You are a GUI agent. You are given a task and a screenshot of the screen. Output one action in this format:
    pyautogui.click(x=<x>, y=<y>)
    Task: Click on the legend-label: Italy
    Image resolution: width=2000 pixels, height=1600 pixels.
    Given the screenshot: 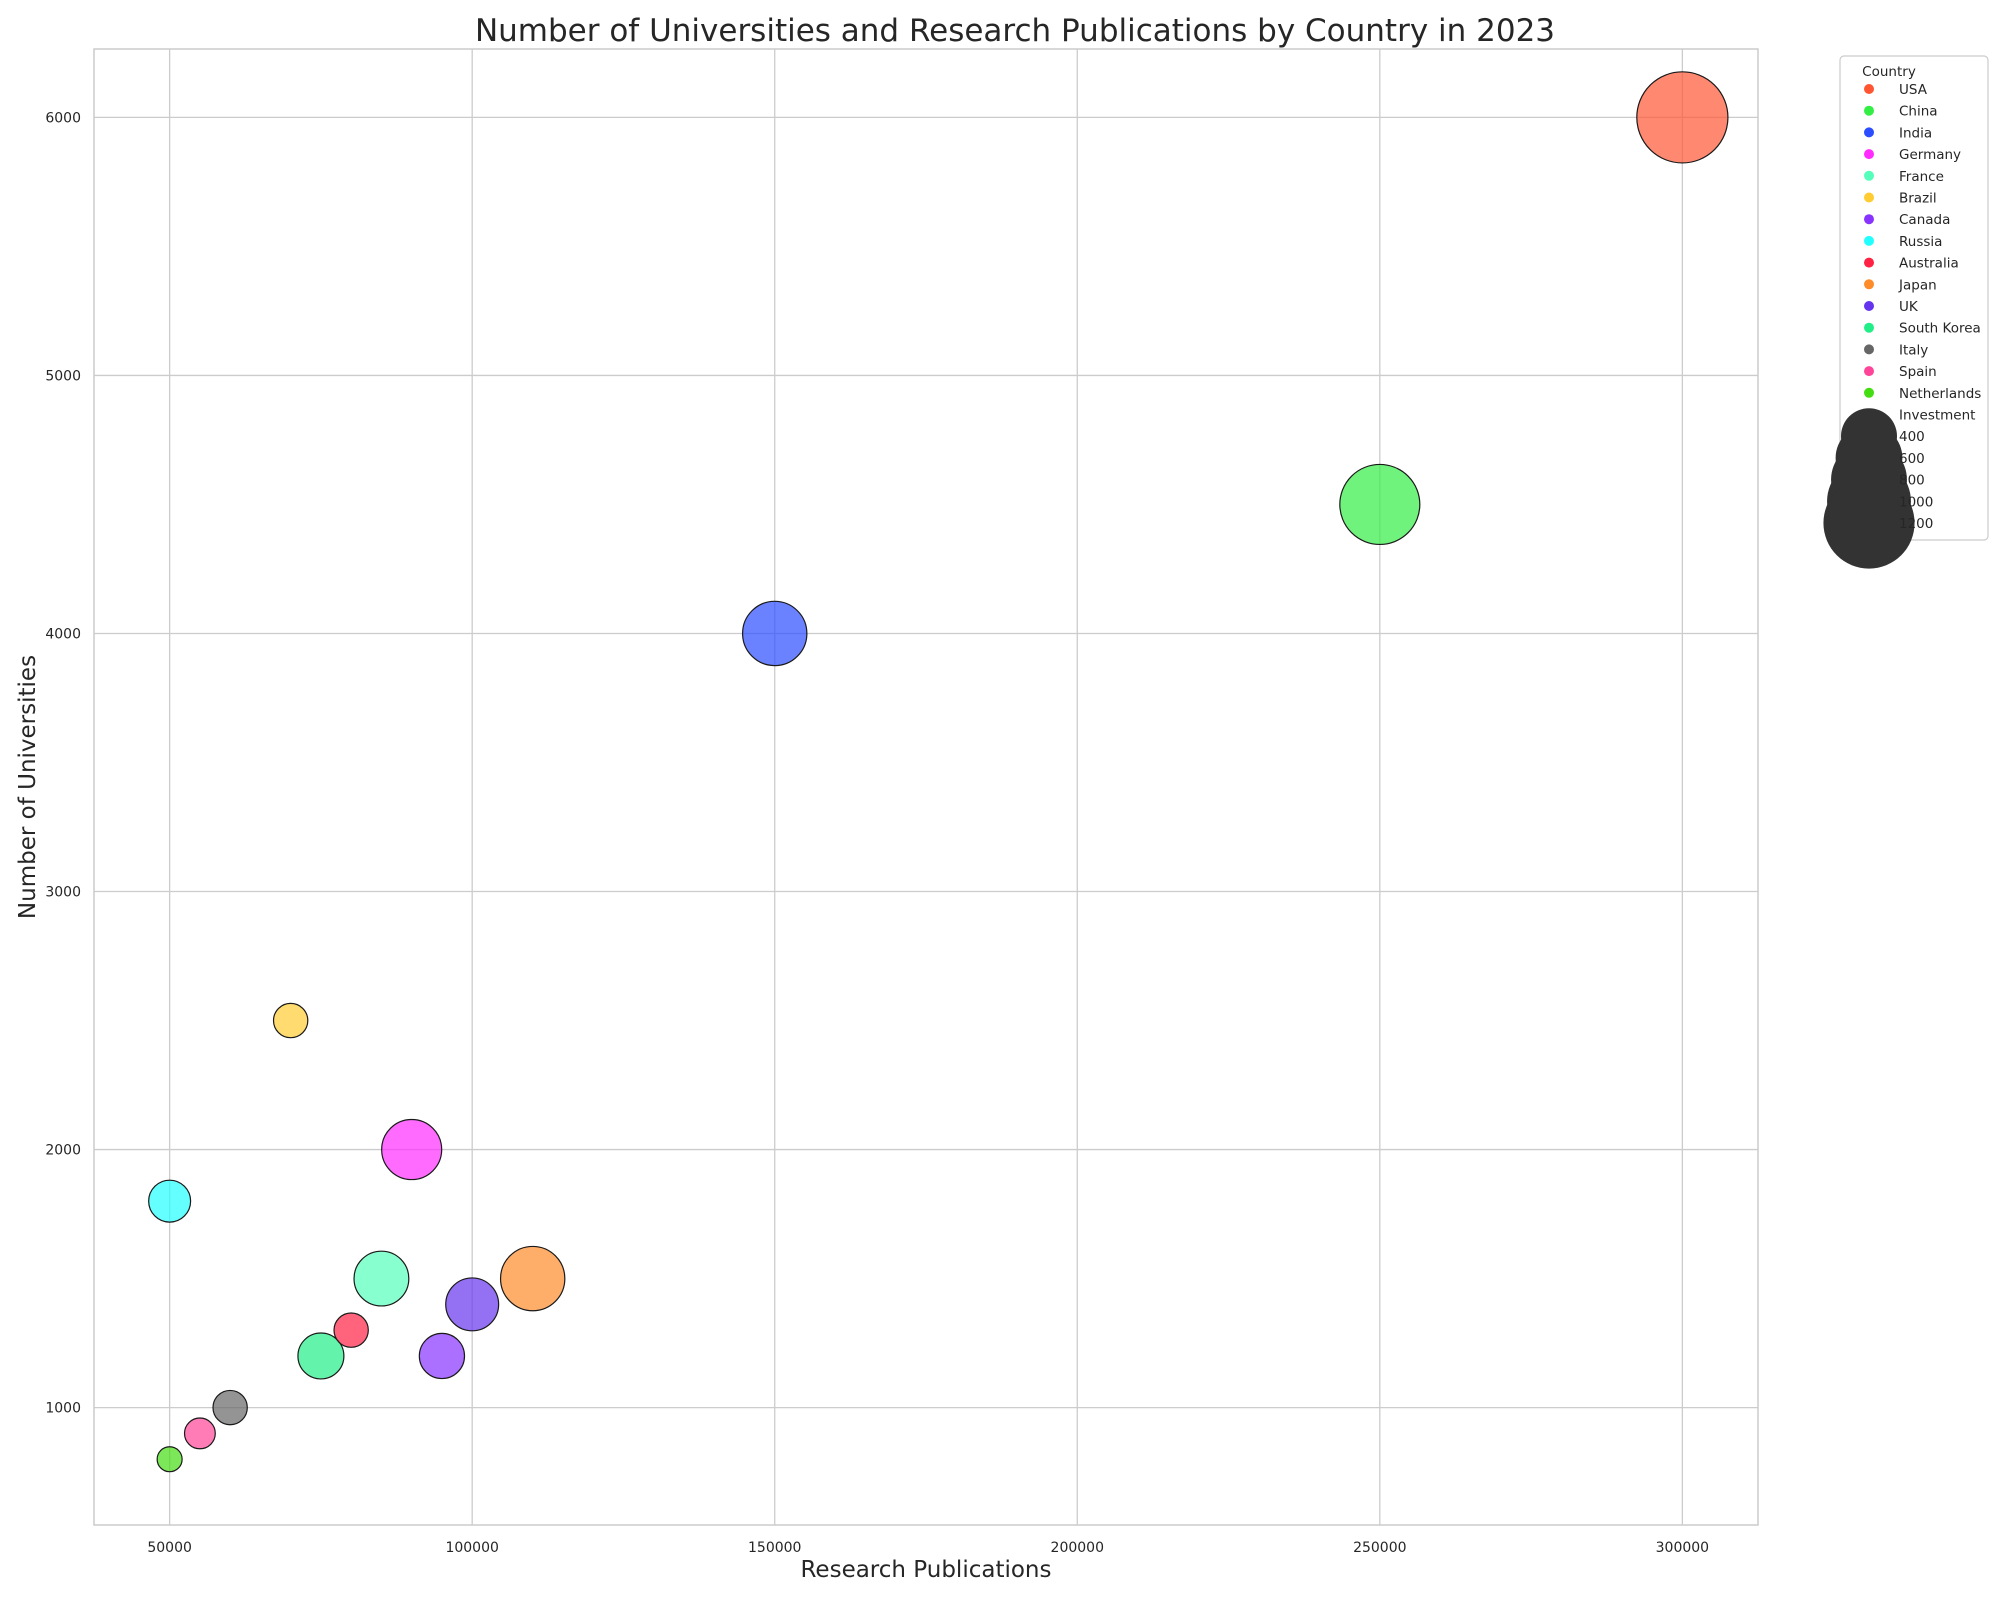 What is the action you would take?
    pyautogui.click(x=1913, y=350)
    